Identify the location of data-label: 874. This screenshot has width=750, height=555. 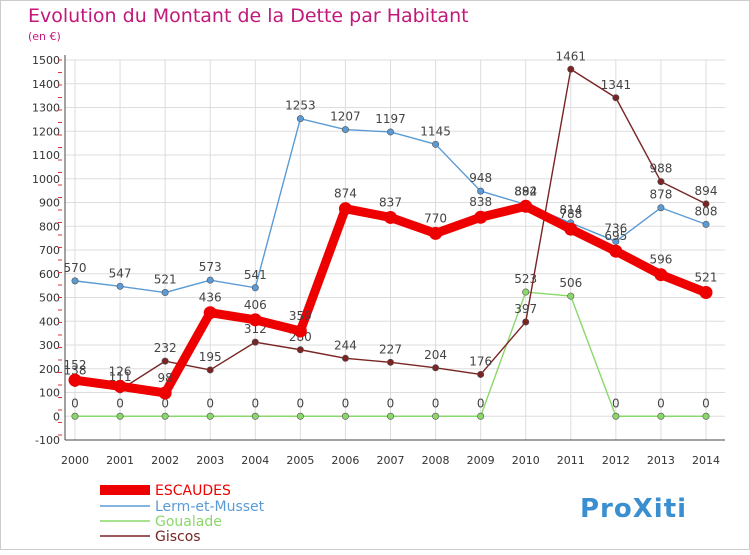
(345, 194).